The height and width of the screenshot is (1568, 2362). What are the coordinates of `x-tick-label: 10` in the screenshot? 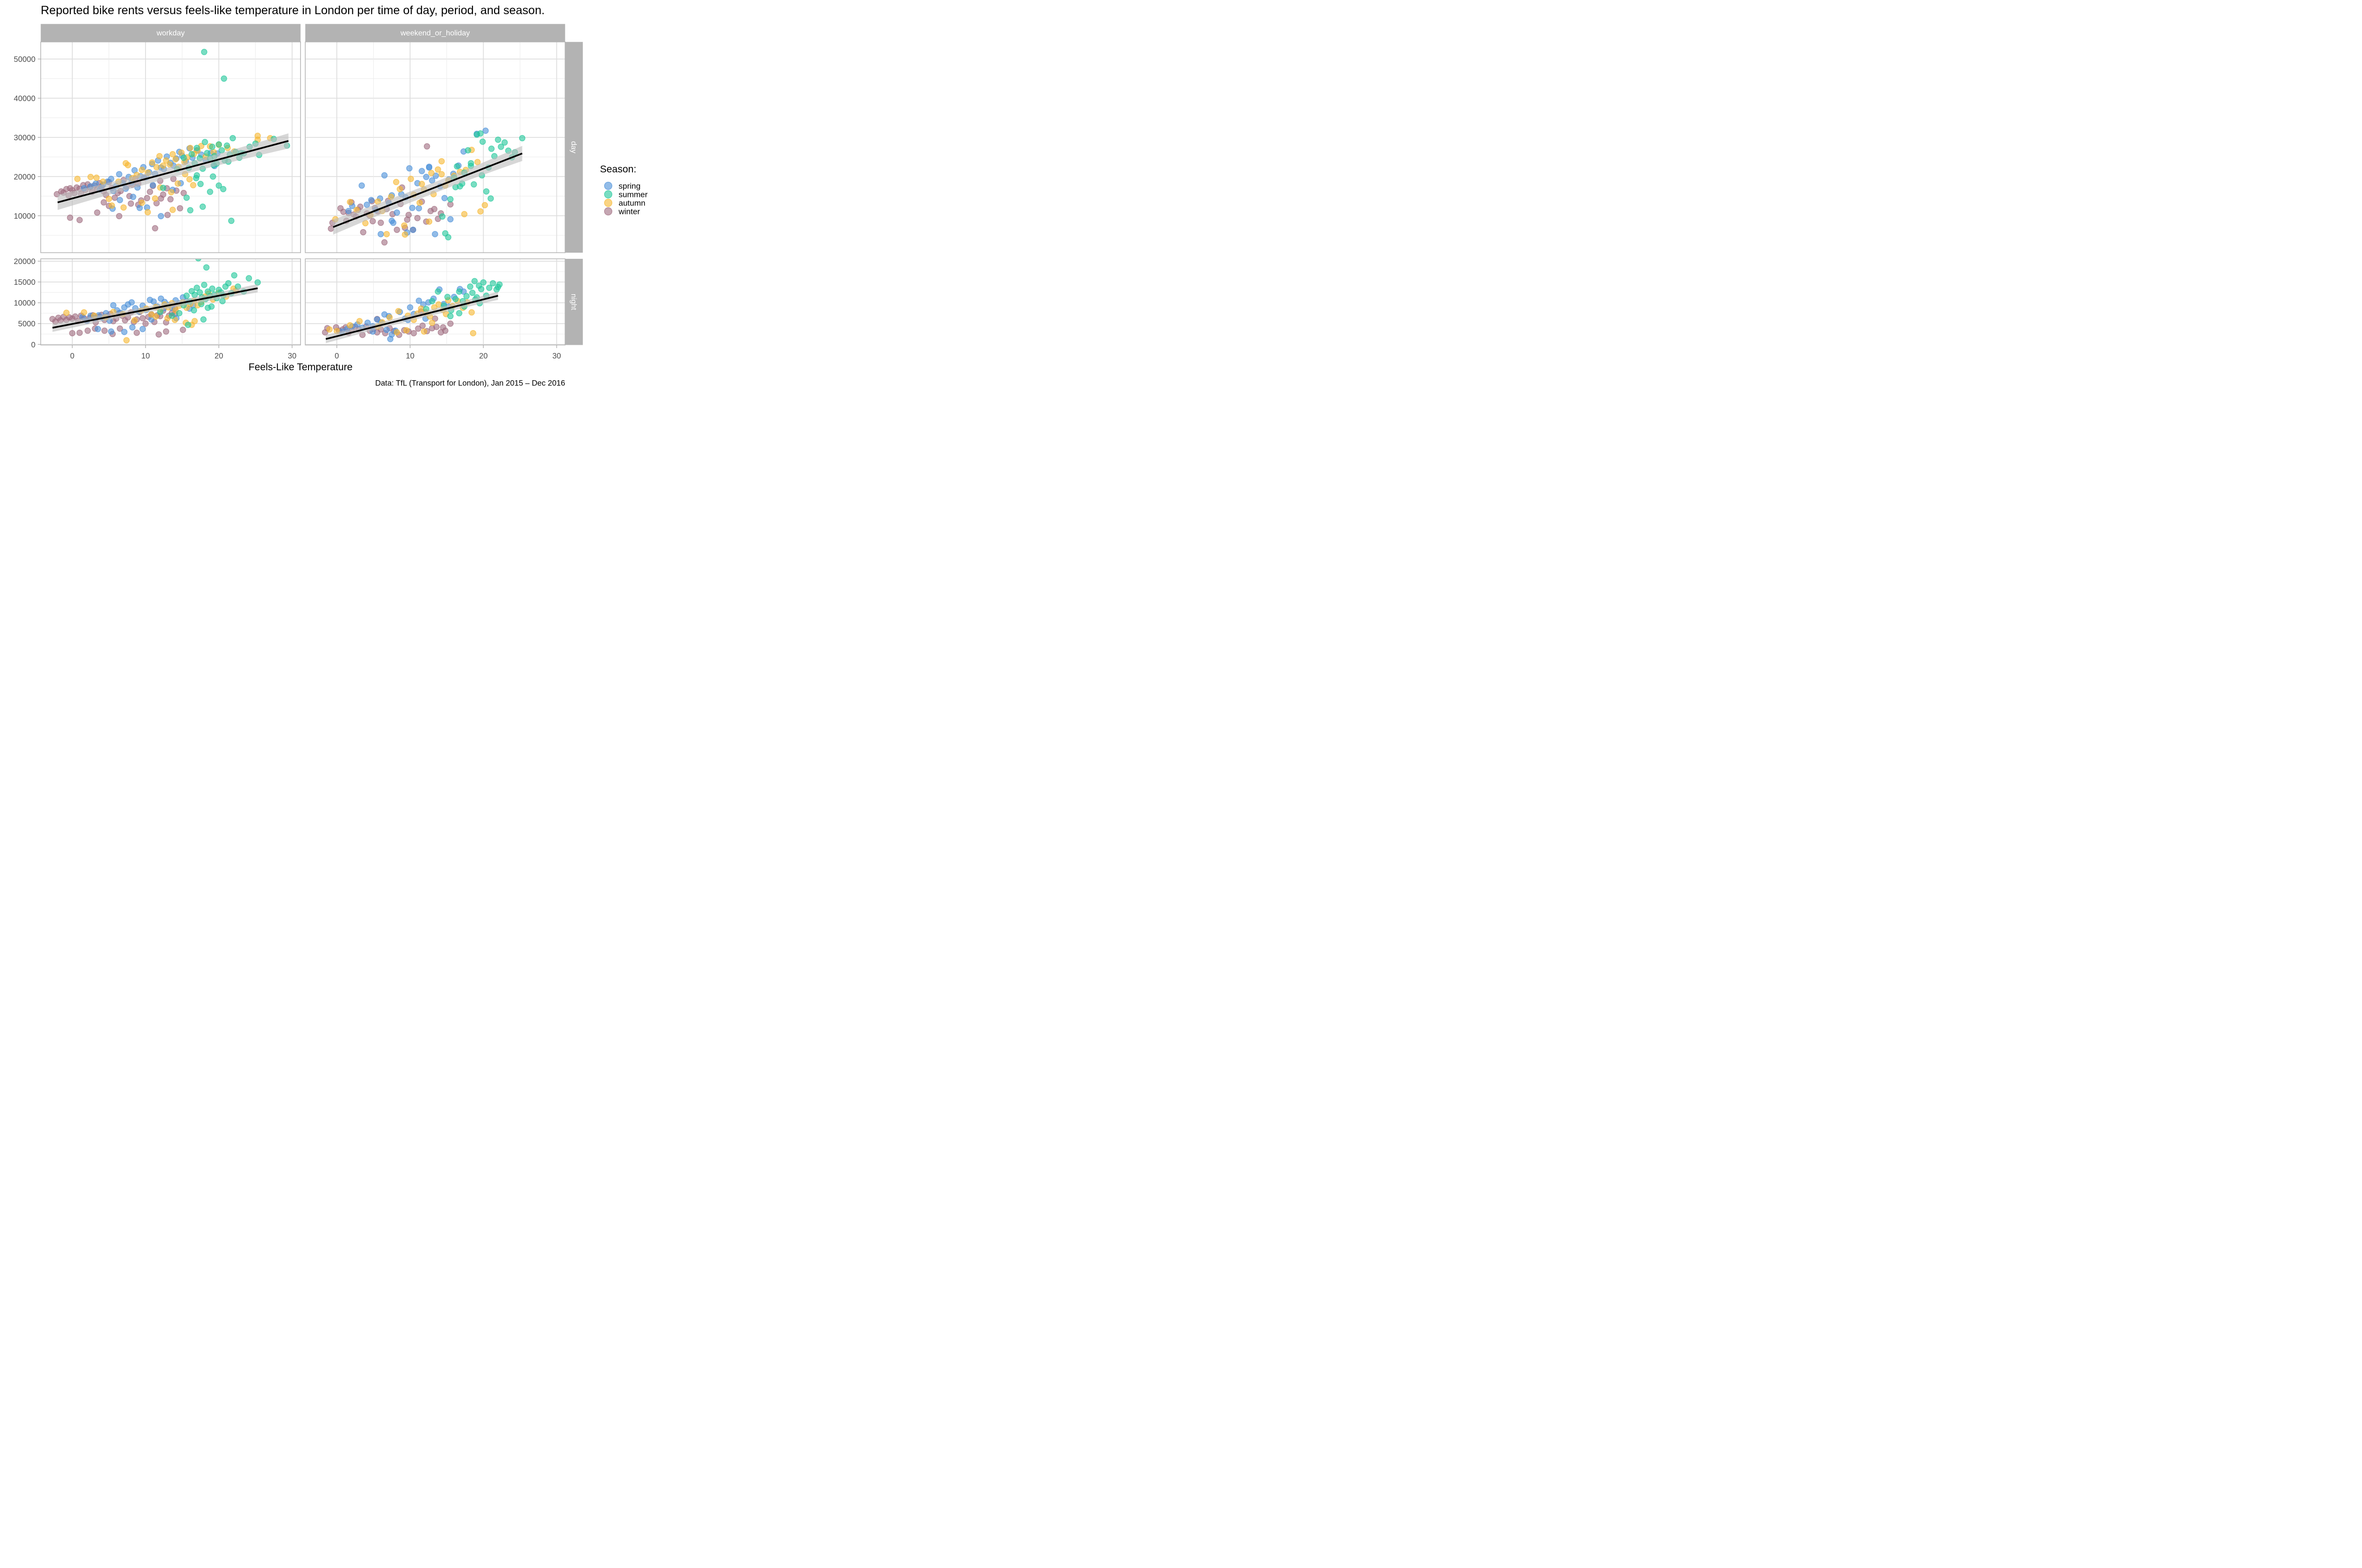 It's located at (410, 356).